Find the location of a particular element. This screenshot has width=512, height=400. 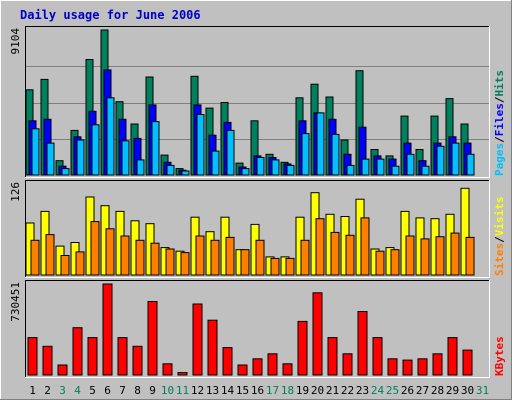

x-label-day-29: 29 is located at coordinates (452, 390).